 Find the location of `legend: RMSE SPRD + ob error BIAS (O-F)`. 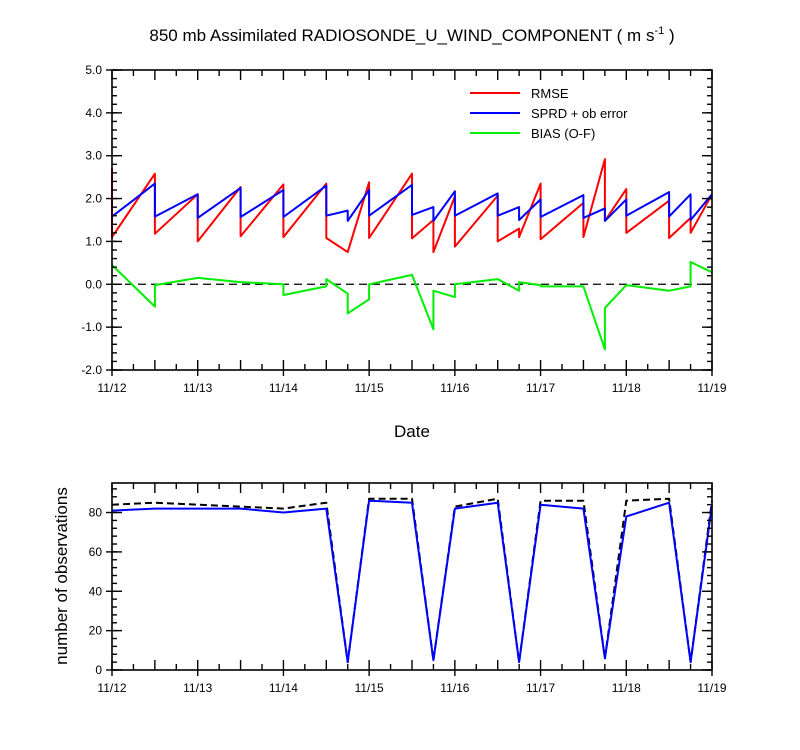

legend: RMSE SPRD + ob error BIAS (O-F) is located at coordinates (549, 113).